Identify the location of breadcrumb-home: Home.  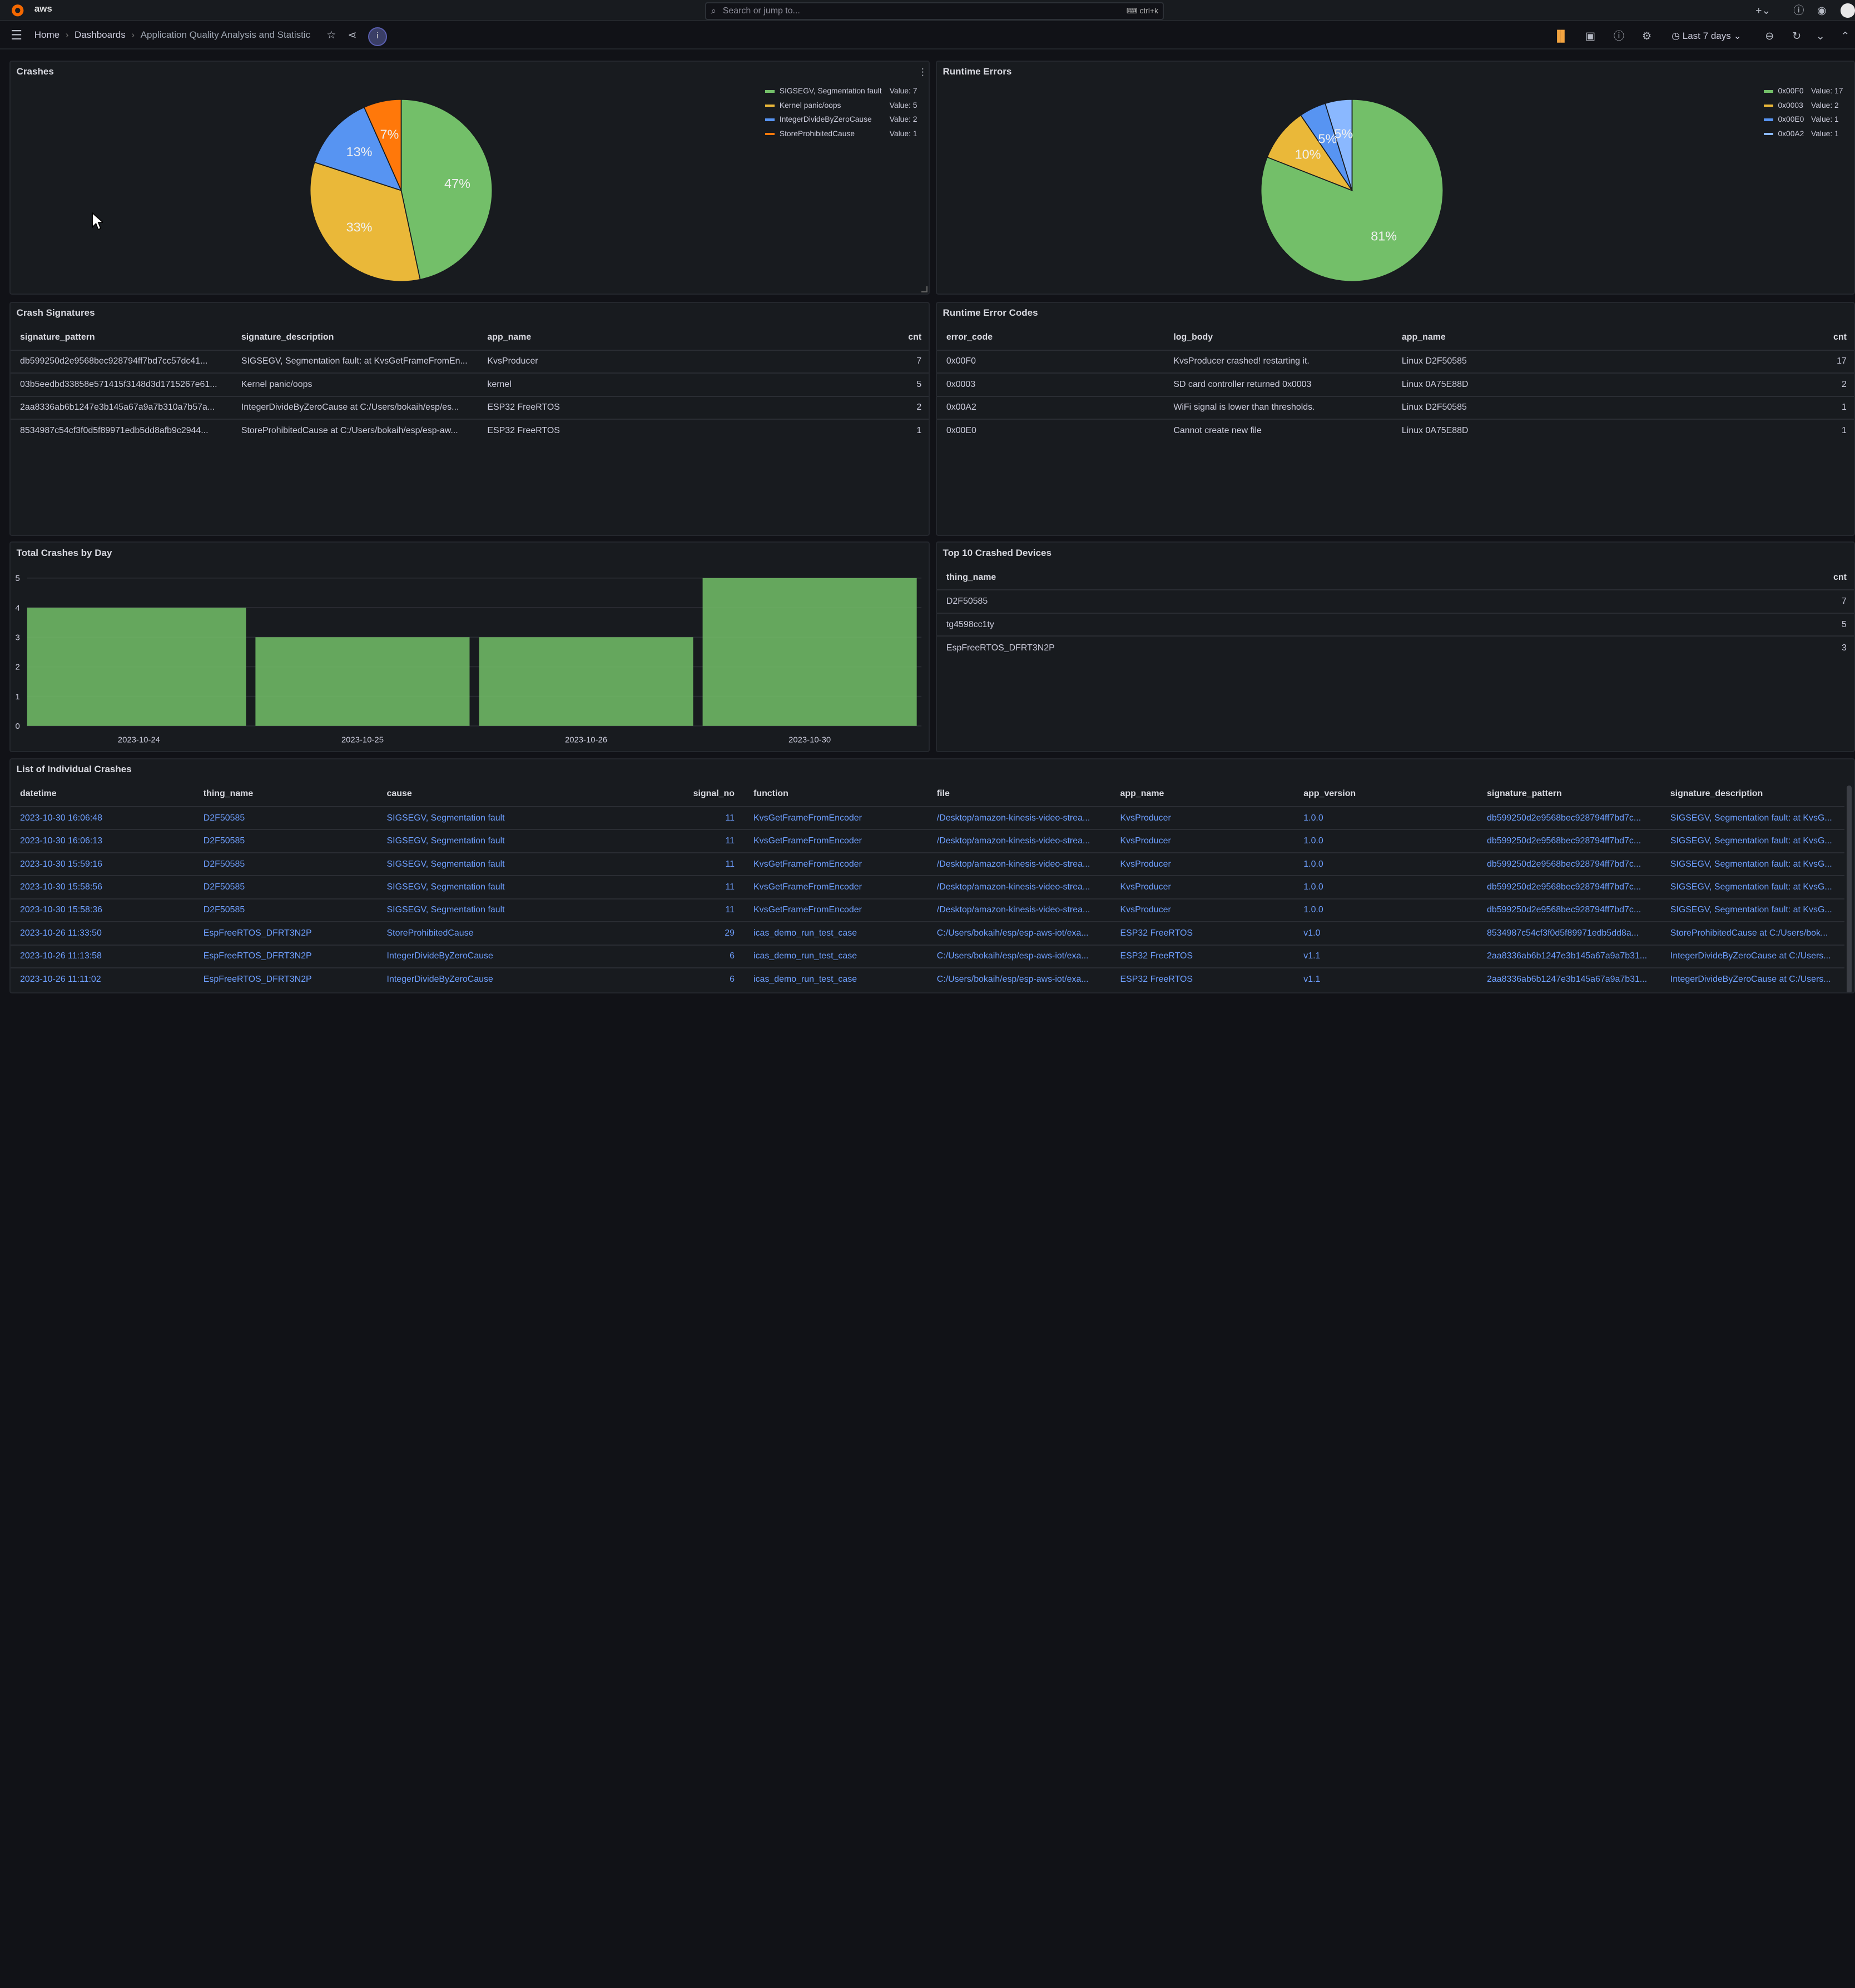
(47, 35).